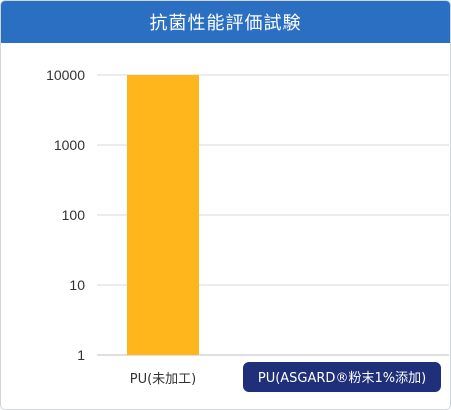 This screenshot has width=451, height=410. What do you see at coordinates (74, 215) in the screenshot?
I see `y-tick-label: 100` at bounding box center [74, 215].